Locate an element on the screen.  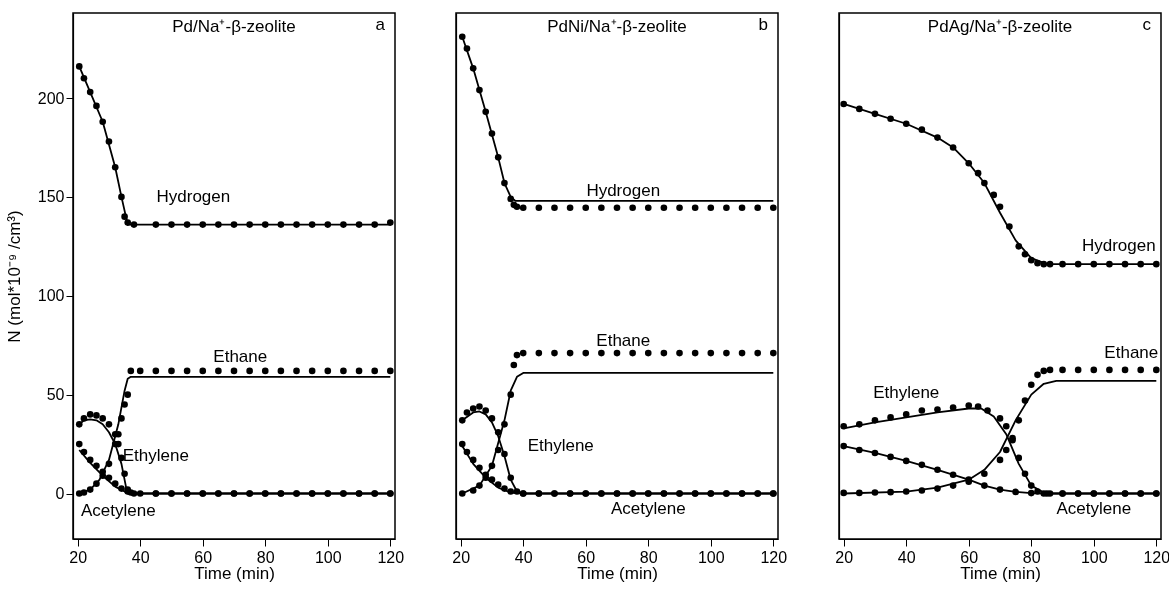
y-tick-label: 200 is located at coordinates (51, 98).